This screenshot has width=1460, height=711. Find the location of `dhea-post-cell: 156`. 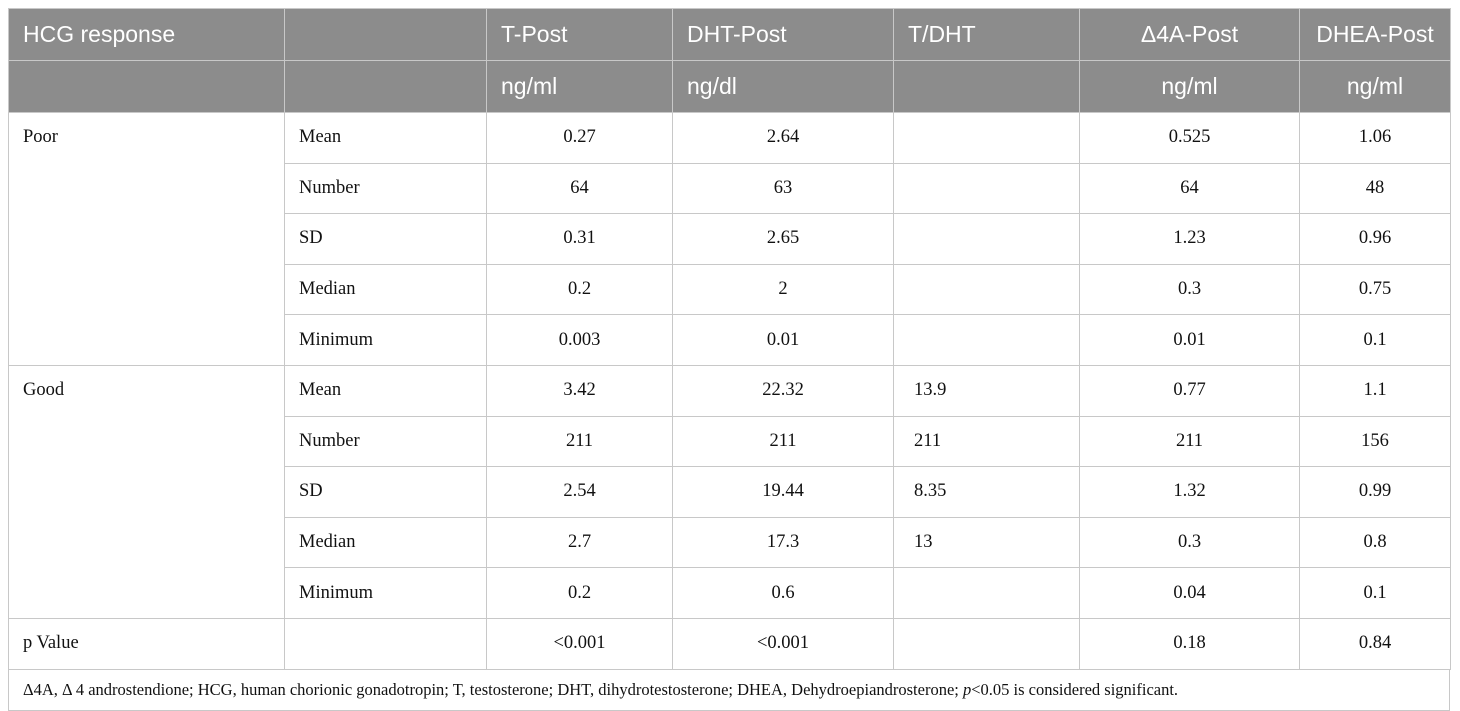

dhea-post-cell: 156 is located at coordinates (1375, 442).